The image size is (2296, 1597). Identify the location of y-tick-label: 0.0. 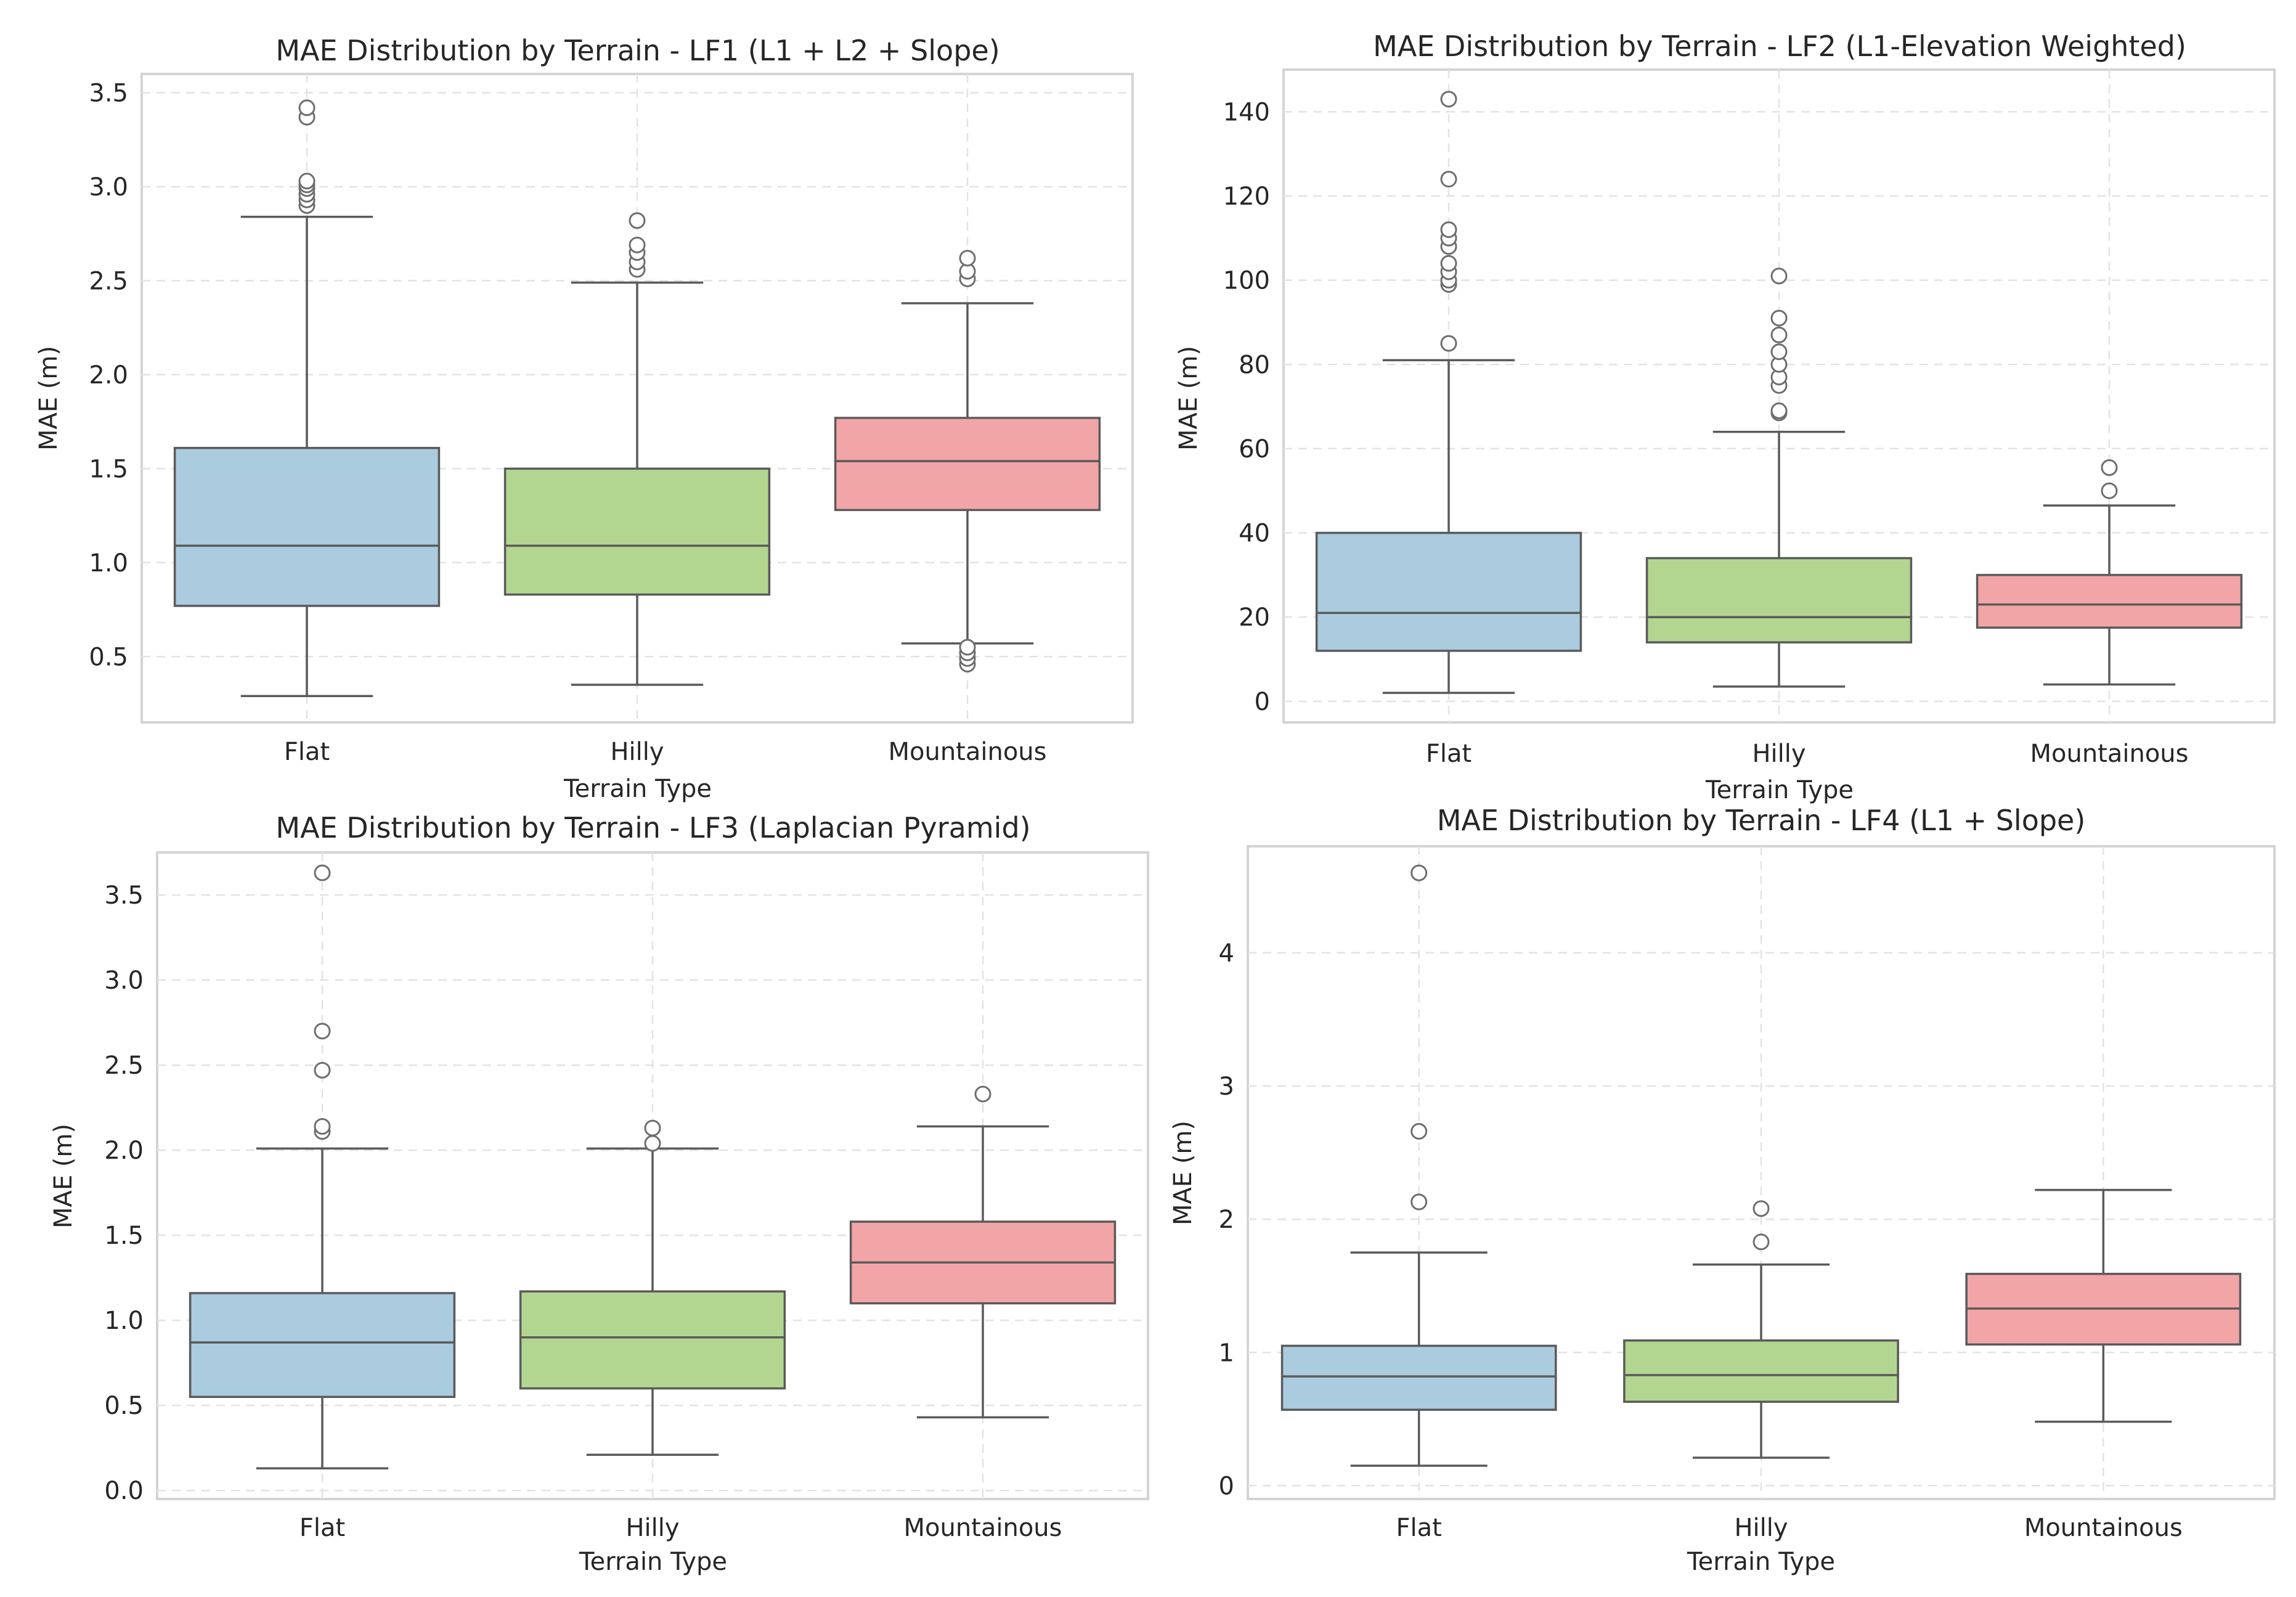
(124, 1491).